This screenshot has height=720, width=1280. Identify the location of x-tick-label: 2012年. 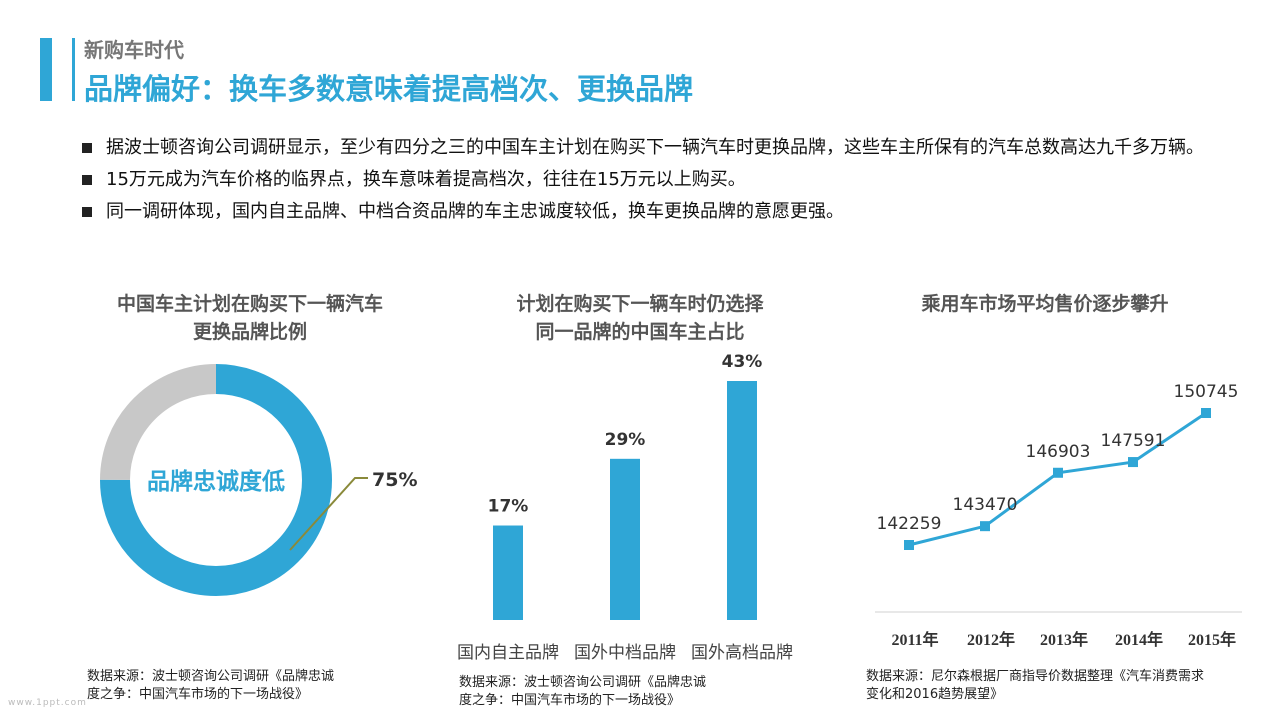
(991, 639).